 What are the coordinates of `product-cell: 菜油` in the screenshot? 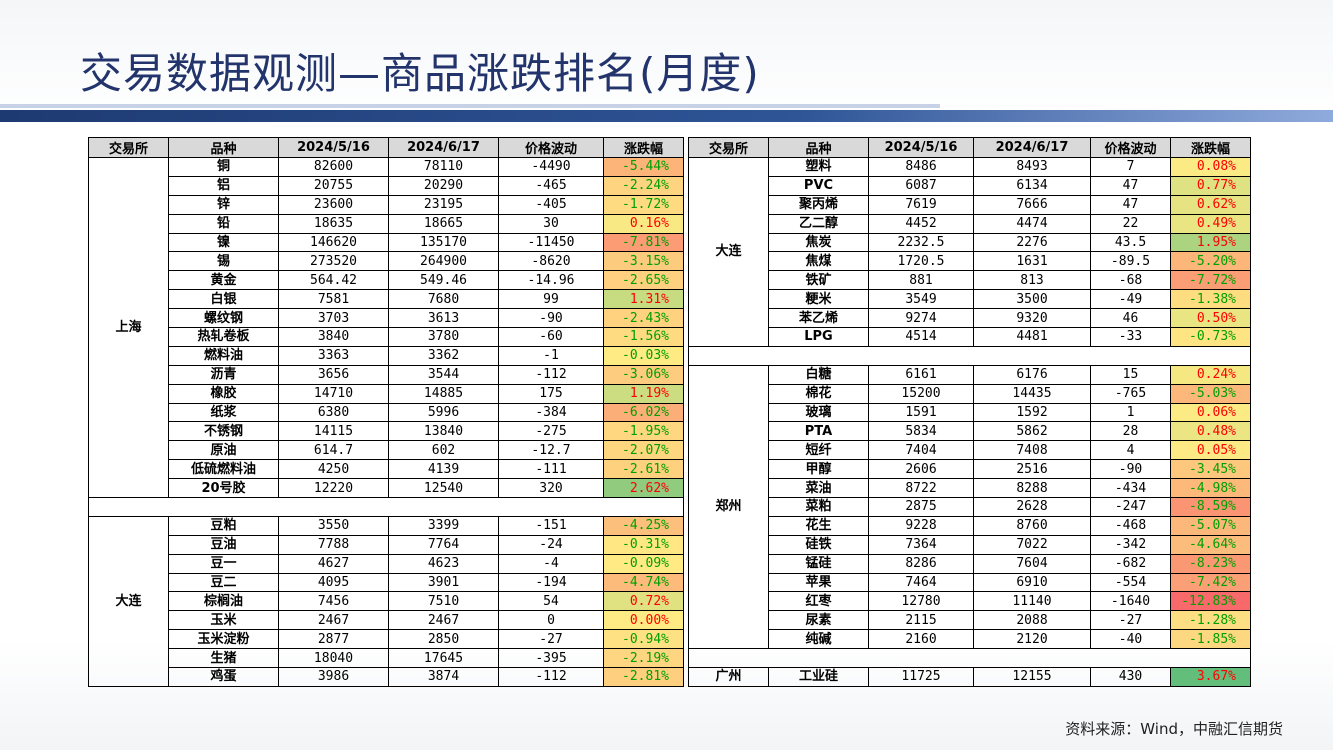 It's located at (818, 488).